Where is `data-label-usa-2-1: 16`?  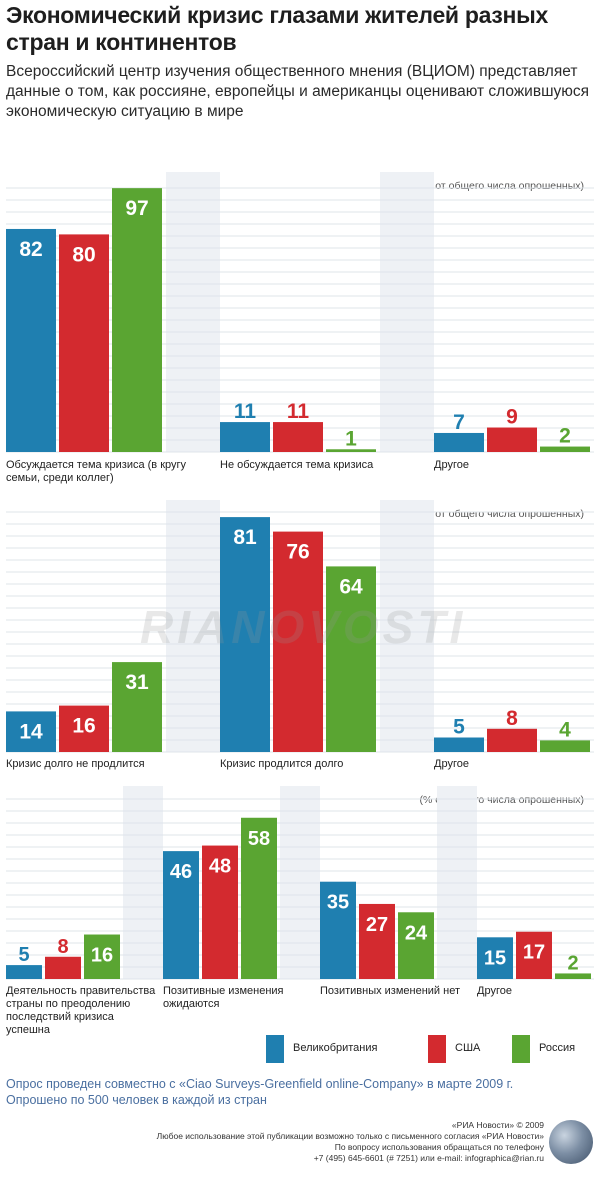
data-label-usa-2-1: 16 is located at coordinates (83, 726).